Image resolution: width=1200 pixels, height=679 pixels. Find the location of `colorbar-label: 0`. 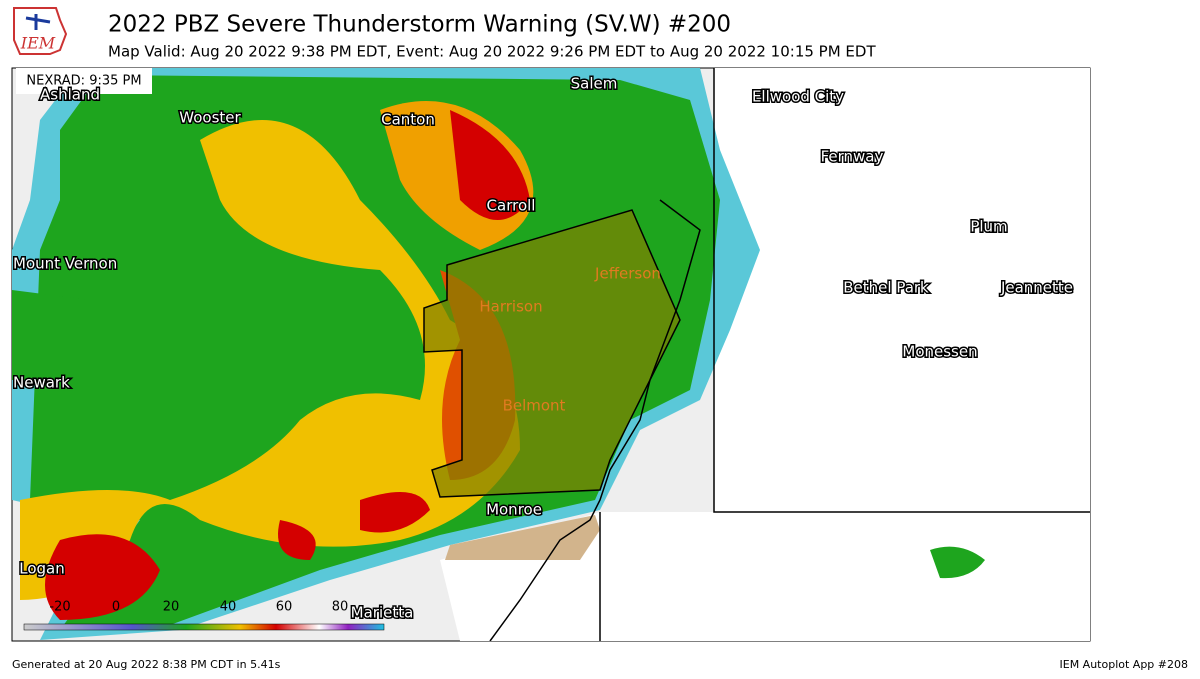

colorbar-label: 0 is located at coordinates (116, 607).